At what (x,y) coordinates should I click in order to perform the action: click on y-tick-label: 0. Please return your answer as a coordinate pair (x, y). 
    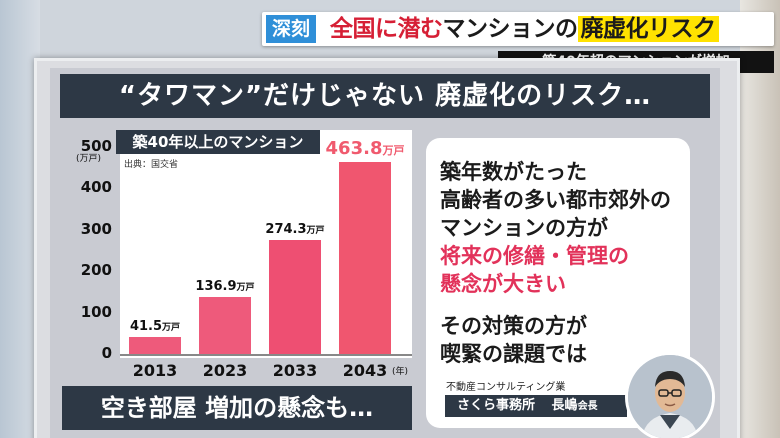
    Looking at the image, I should click on (106, 353).